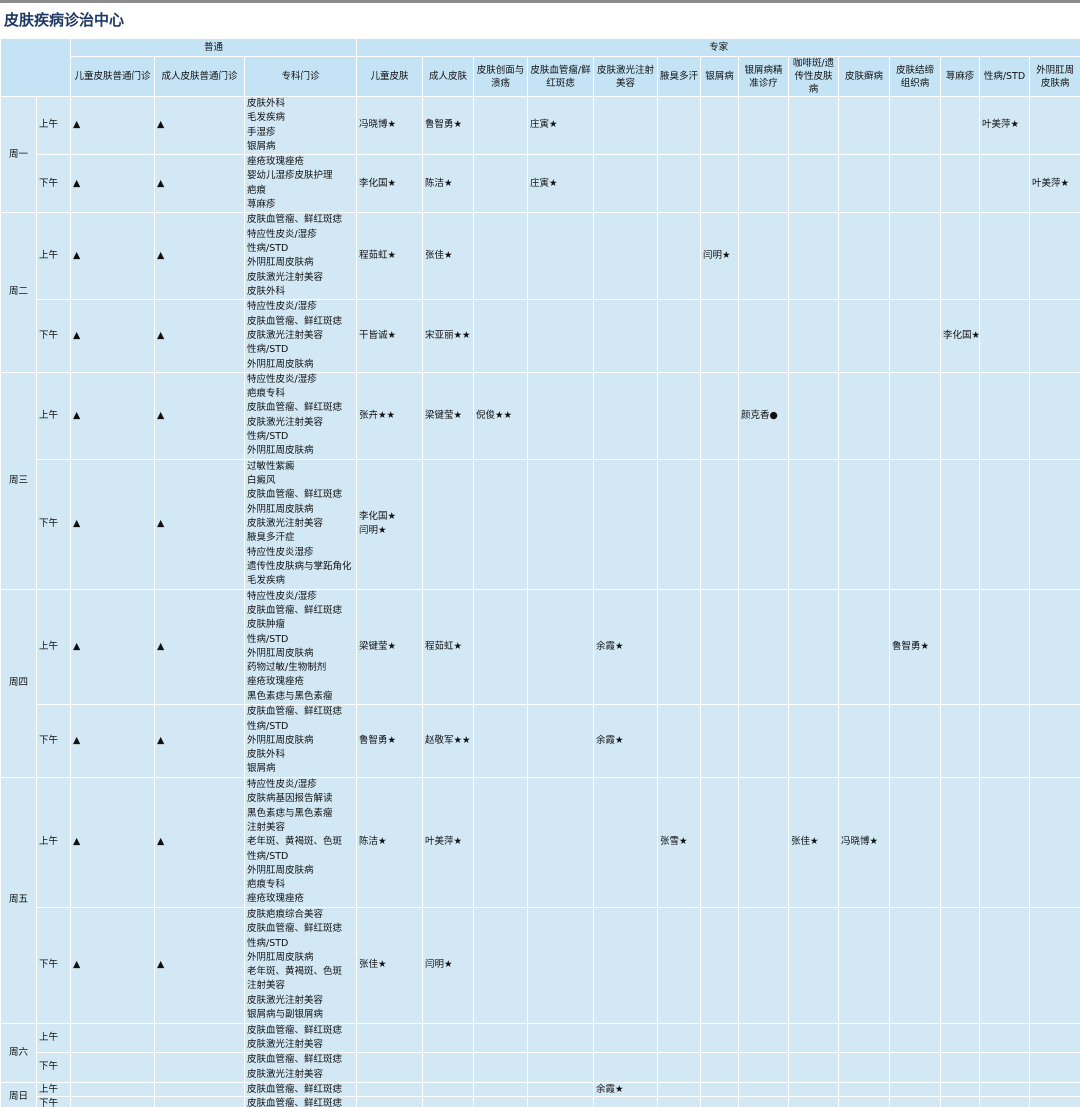 The width and height of the screenshot is (1080, 1107). What do you see at coordinates (448, 842) in the screenshot?
I see `schedule-cell: 叶美萍★` at bounding box center [448, 842].